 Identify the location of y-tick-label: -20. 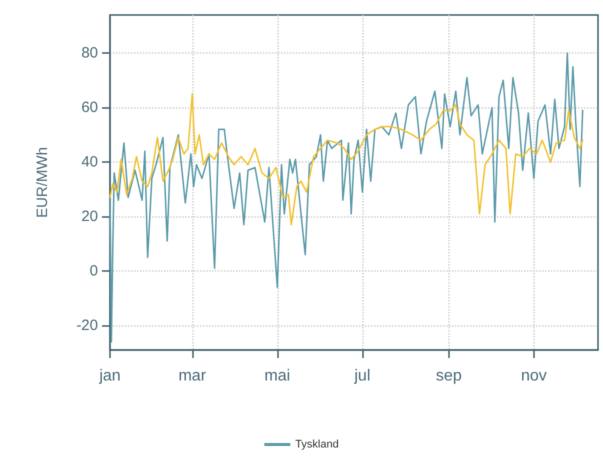
(87, 325).